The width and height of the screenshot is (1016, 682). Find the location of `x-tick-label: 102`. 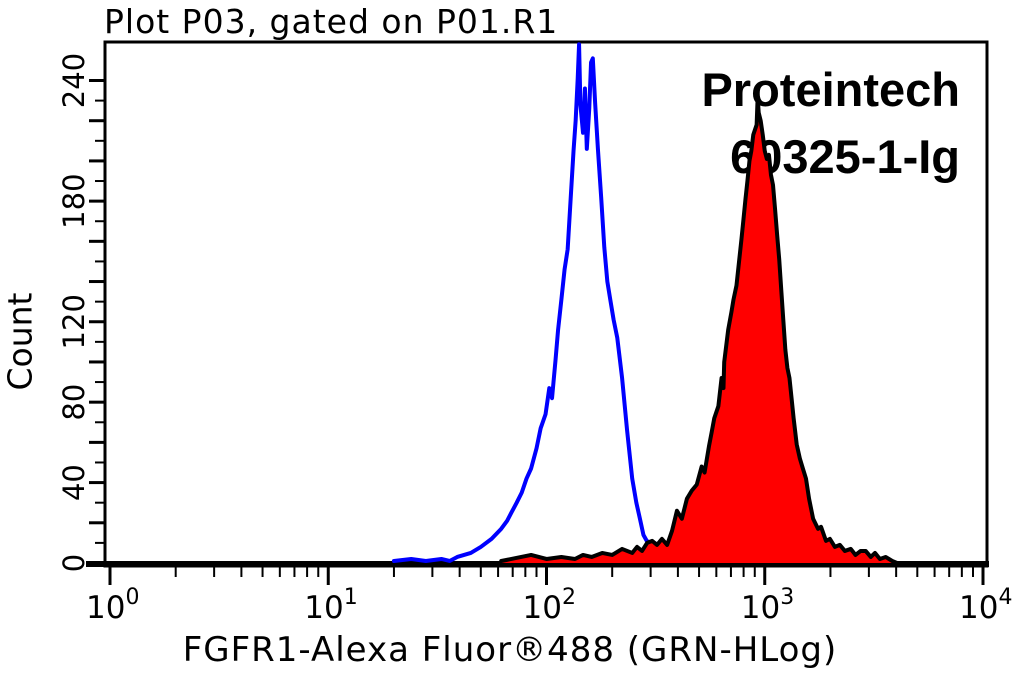

x-tick-label: 102 is located at coordinates (549, 605).